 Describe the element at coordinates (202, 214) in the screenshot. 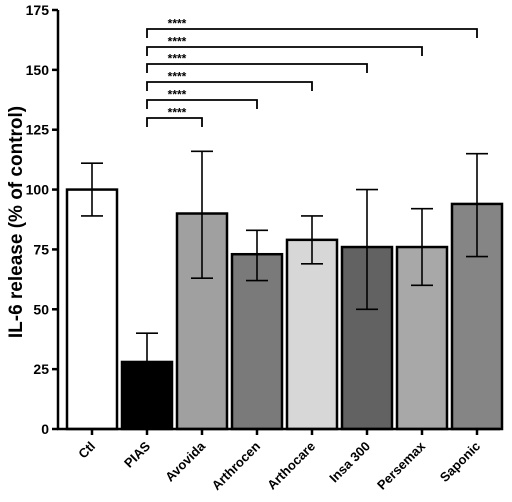

I see `error-bar-avovida` at that location.